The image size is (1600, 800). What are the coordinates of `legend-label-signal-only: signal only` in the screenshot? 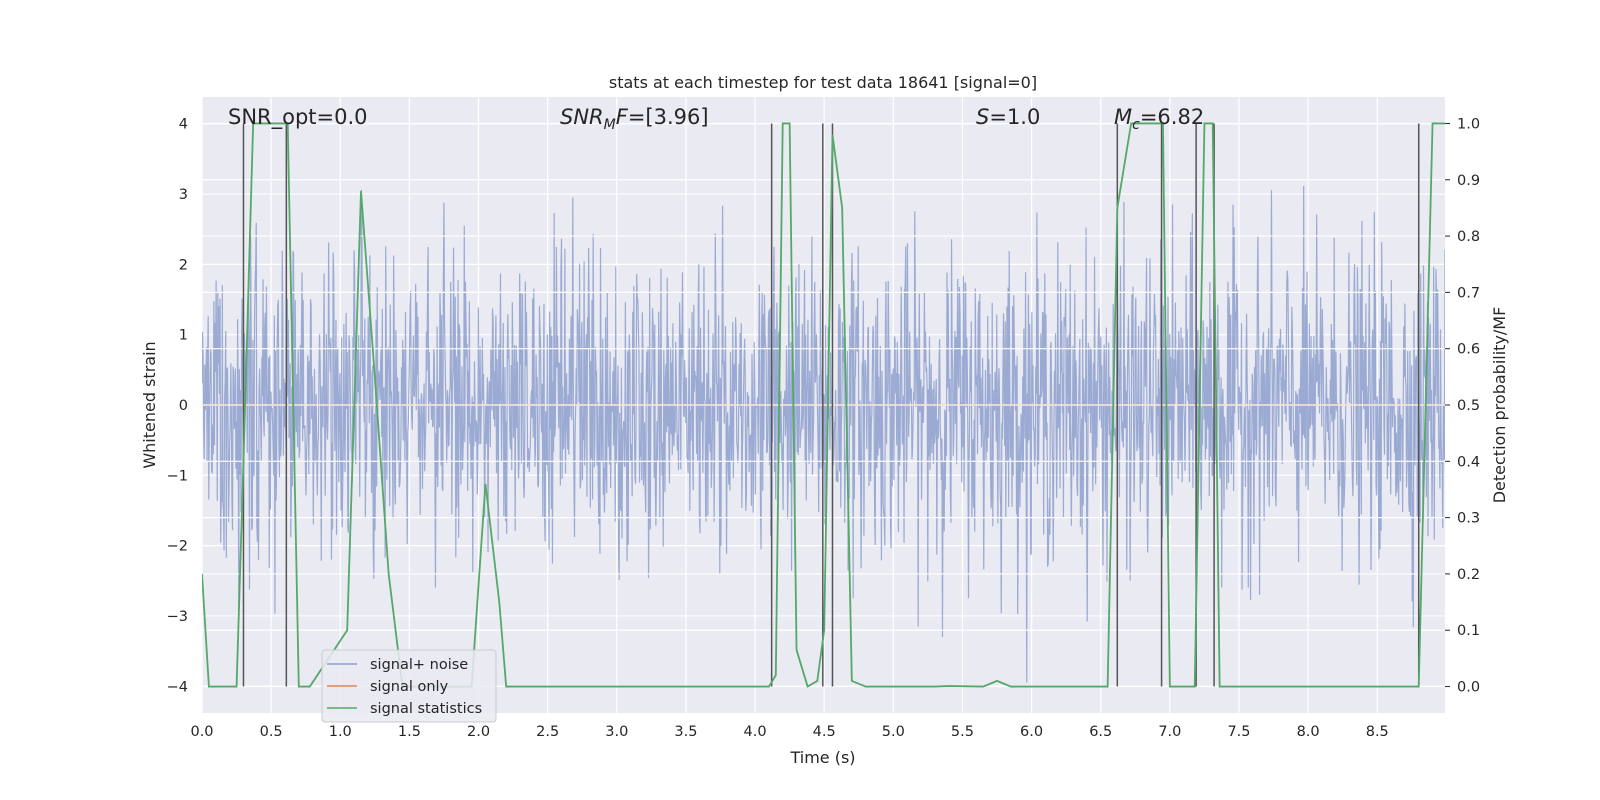 It's located at (409, 687).